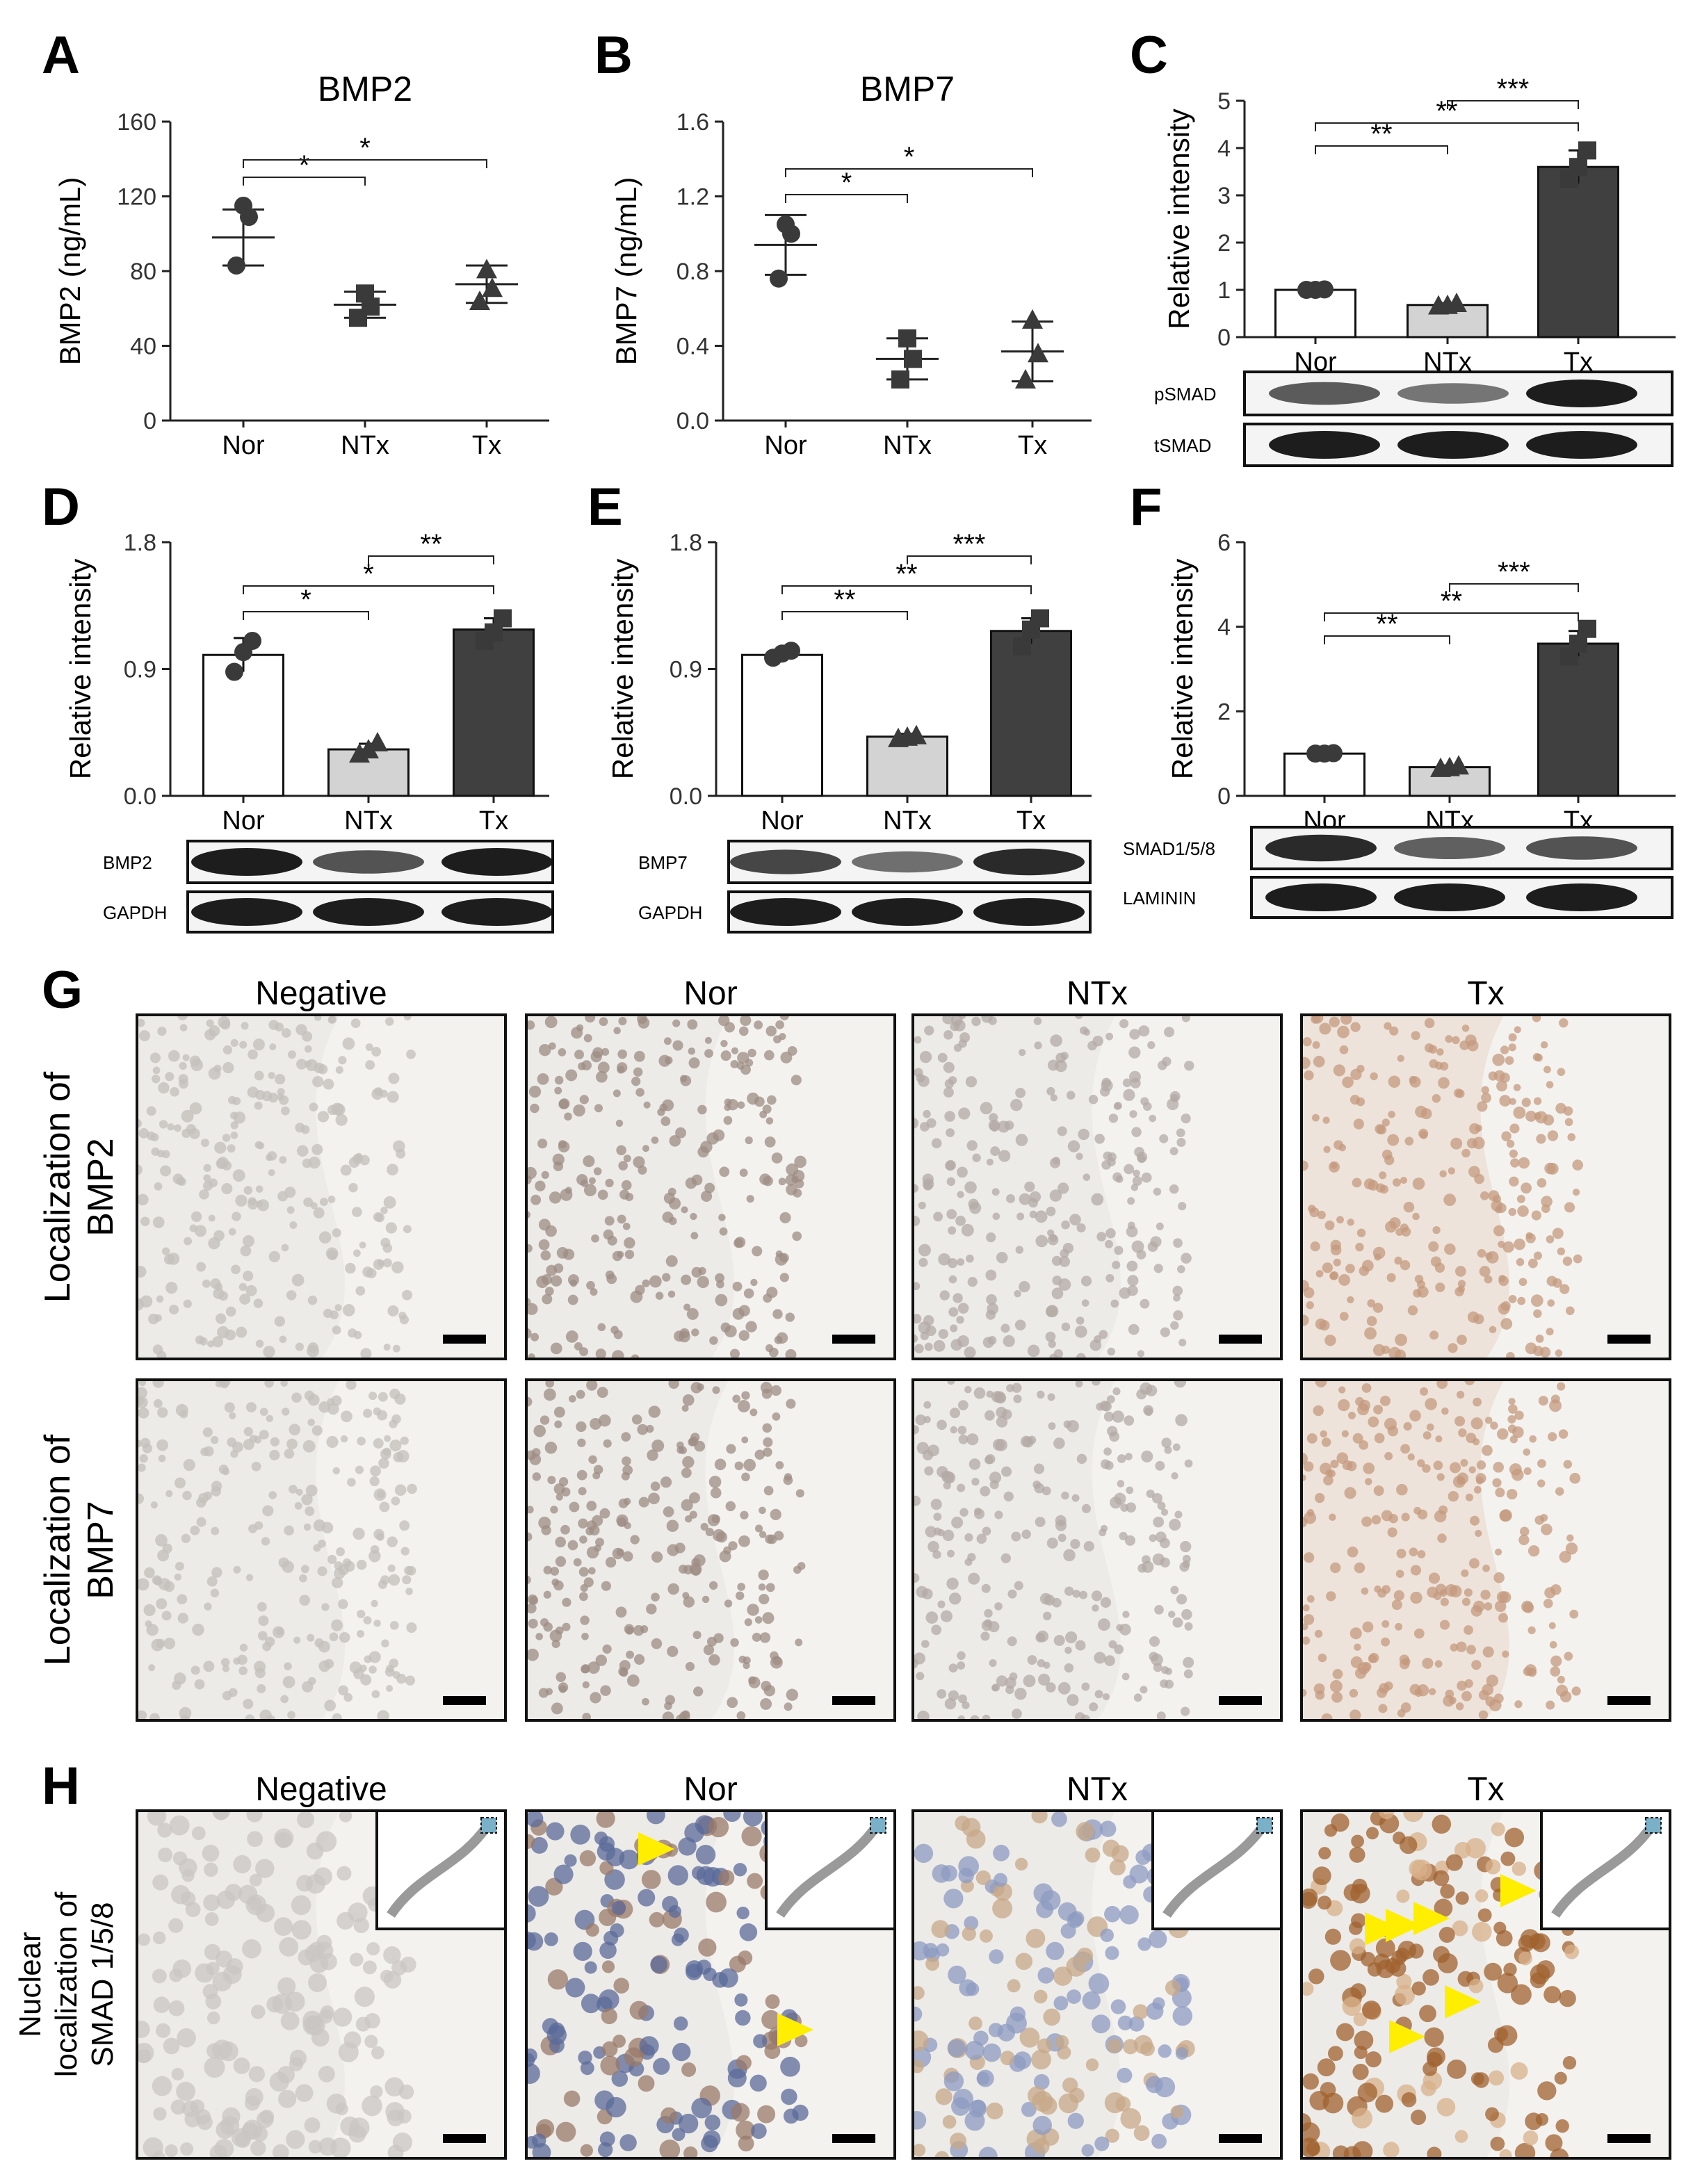 Image resolution: width=1702 pixels, height=2184 pixels. I want to click on arrowhead-tx, so click(1463, 2002).